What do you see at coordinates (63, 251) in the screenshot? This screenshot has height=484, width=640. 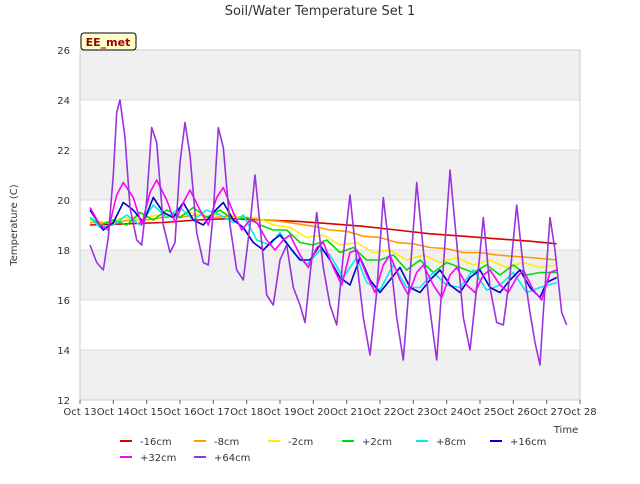 I see `y-tick-label: 18` at bounding box center [63, 251].